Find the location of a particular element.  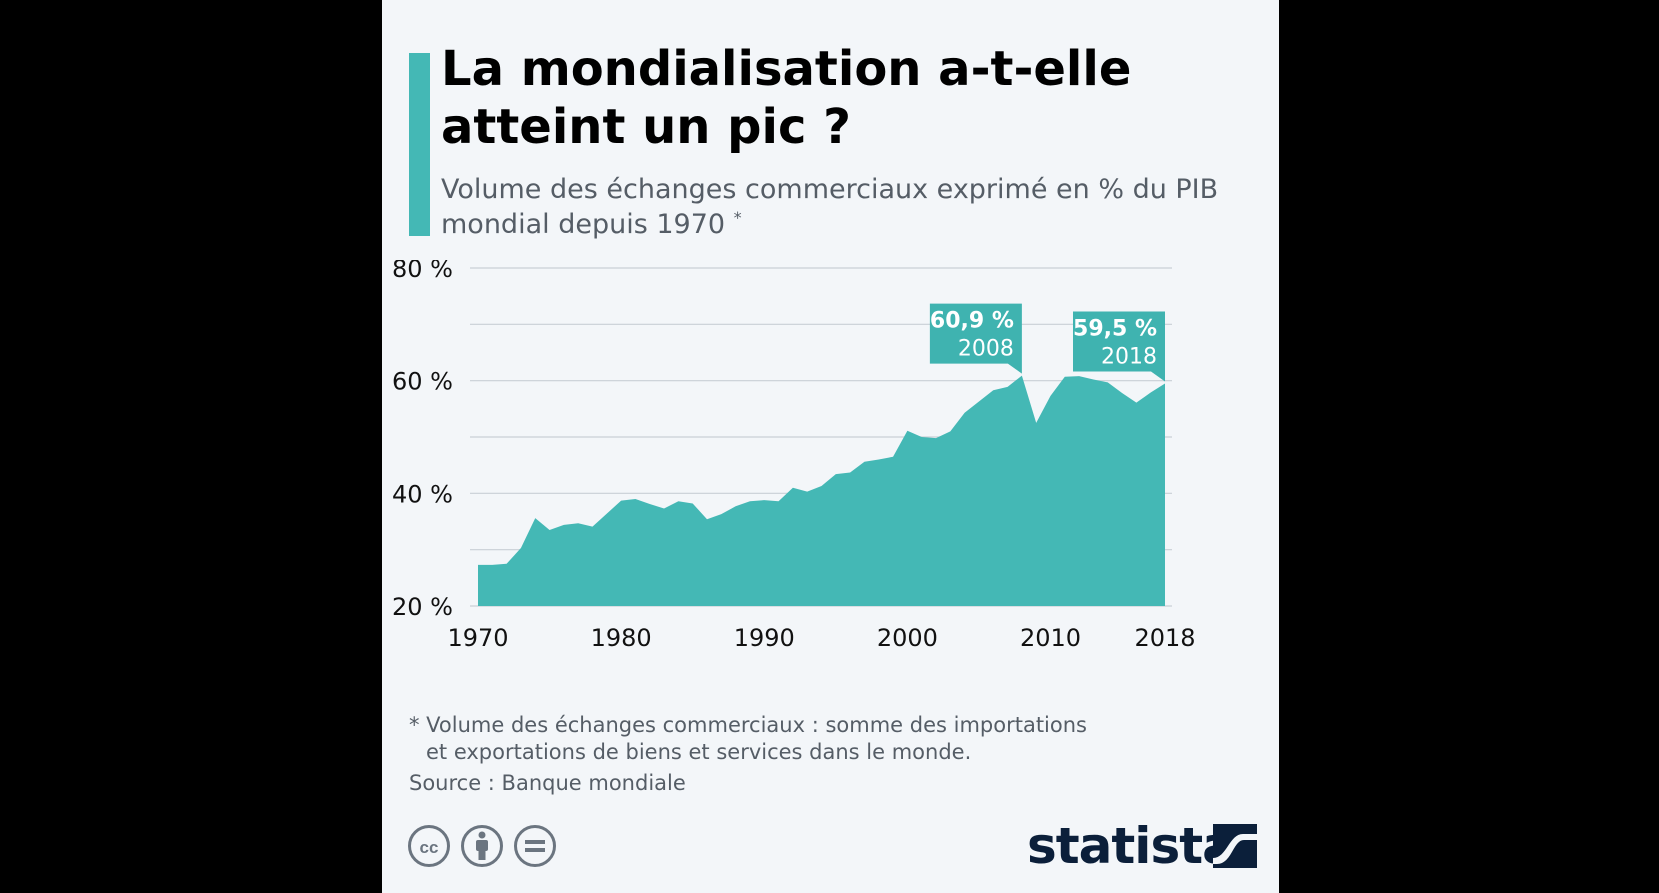

x-tick-label: 2018 is located at coordinates (1164, 638).